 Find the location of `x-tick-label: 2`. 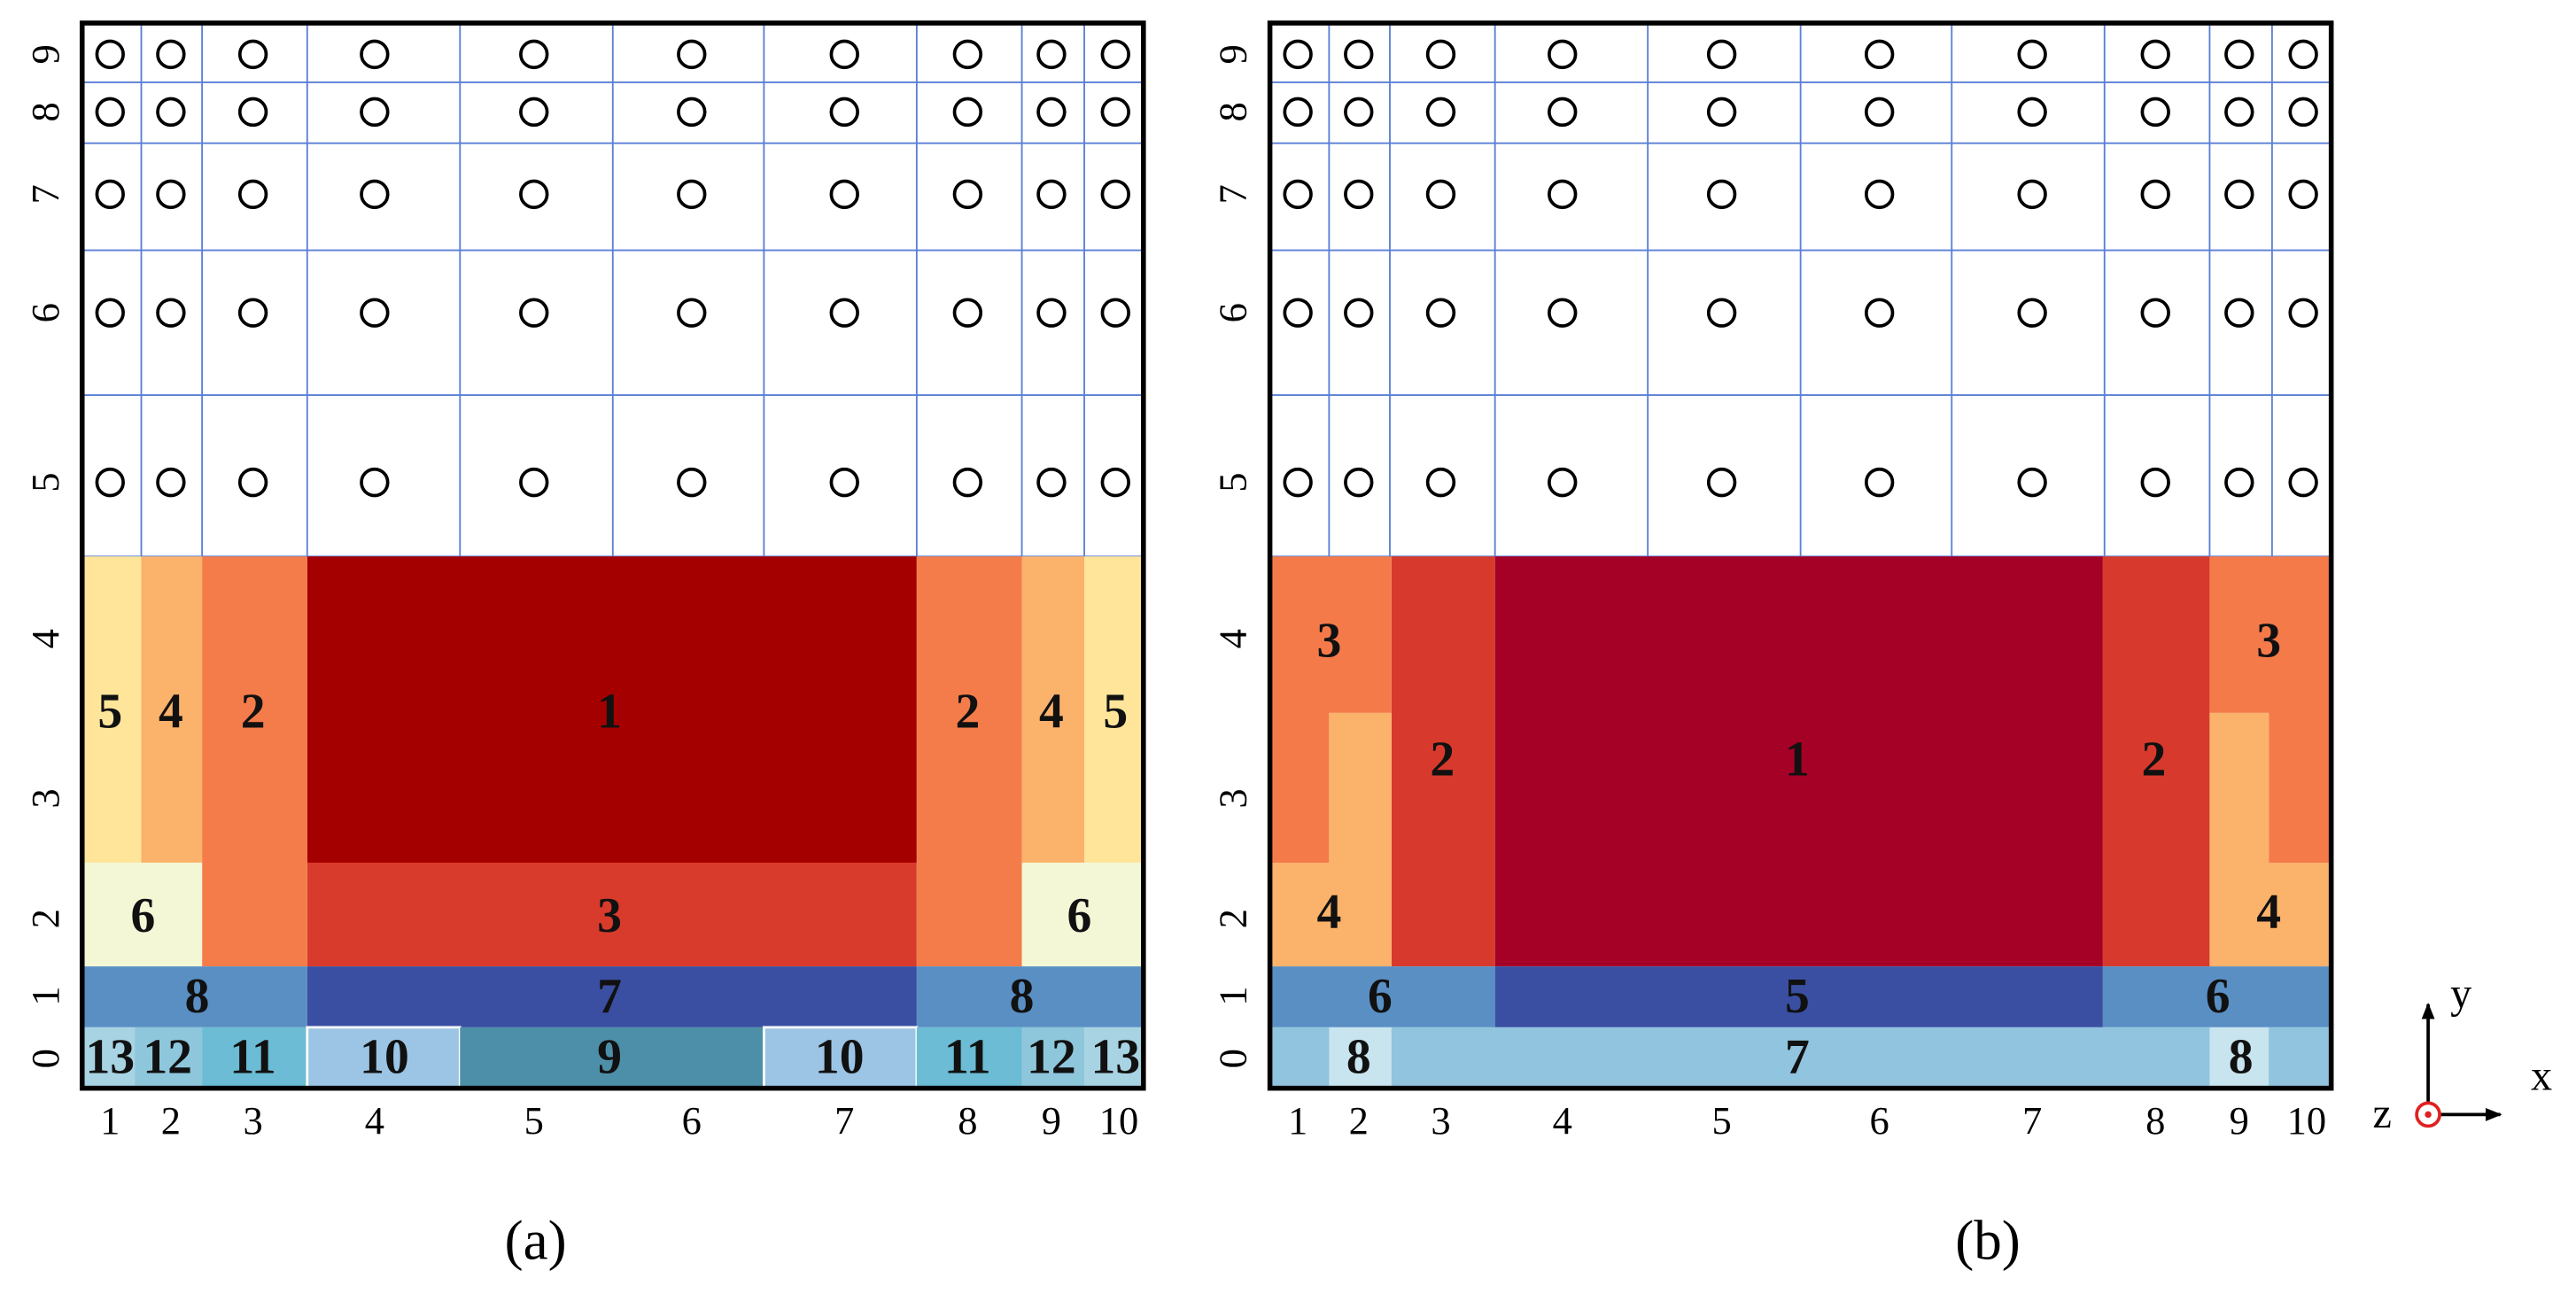

x-tick-label: 2 is located at coordinates (1359, 1120).